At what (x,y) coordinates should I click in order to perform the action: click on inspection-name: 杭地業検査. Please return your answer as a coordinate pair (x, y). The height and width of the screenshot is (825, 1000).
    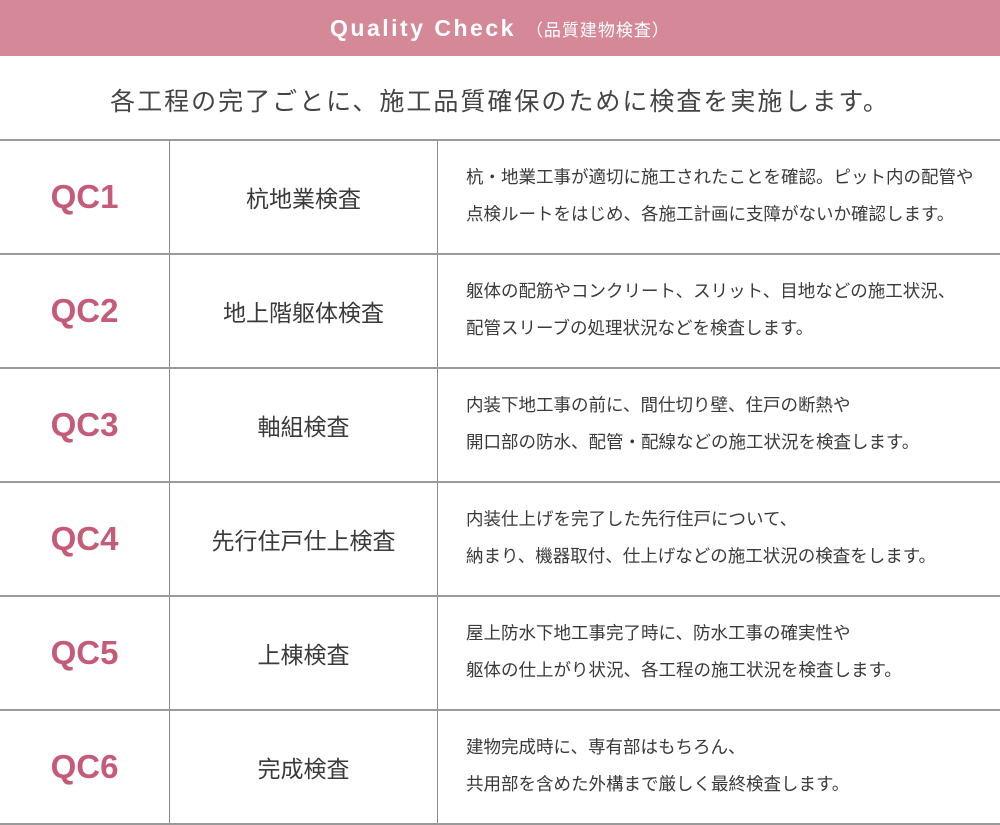
    Looking at the image, I should click on (304, 197).